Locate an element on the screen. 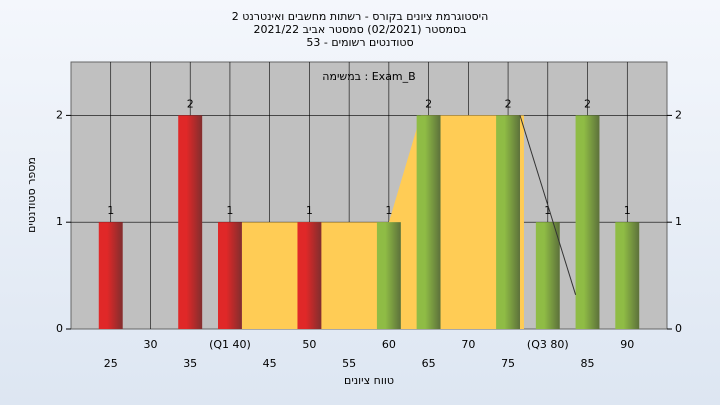 The height and width of the screenshot is (405, 720). y-tick-label: 0 is located at coordinates (59, 328).